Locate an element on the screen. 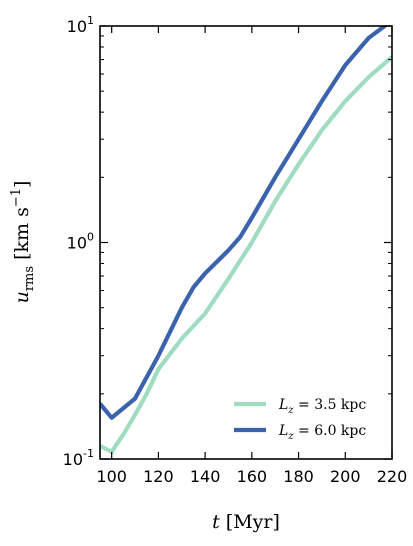 The width and height of the screenshot is (413, 546). x-axis-label: t [Myr] is located at coordinates (246, 522).